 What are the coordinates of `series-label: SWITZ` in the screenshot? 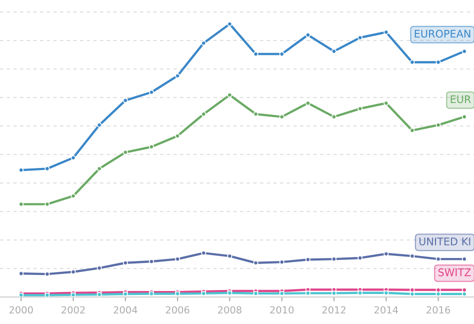 It's located at (454, 272).